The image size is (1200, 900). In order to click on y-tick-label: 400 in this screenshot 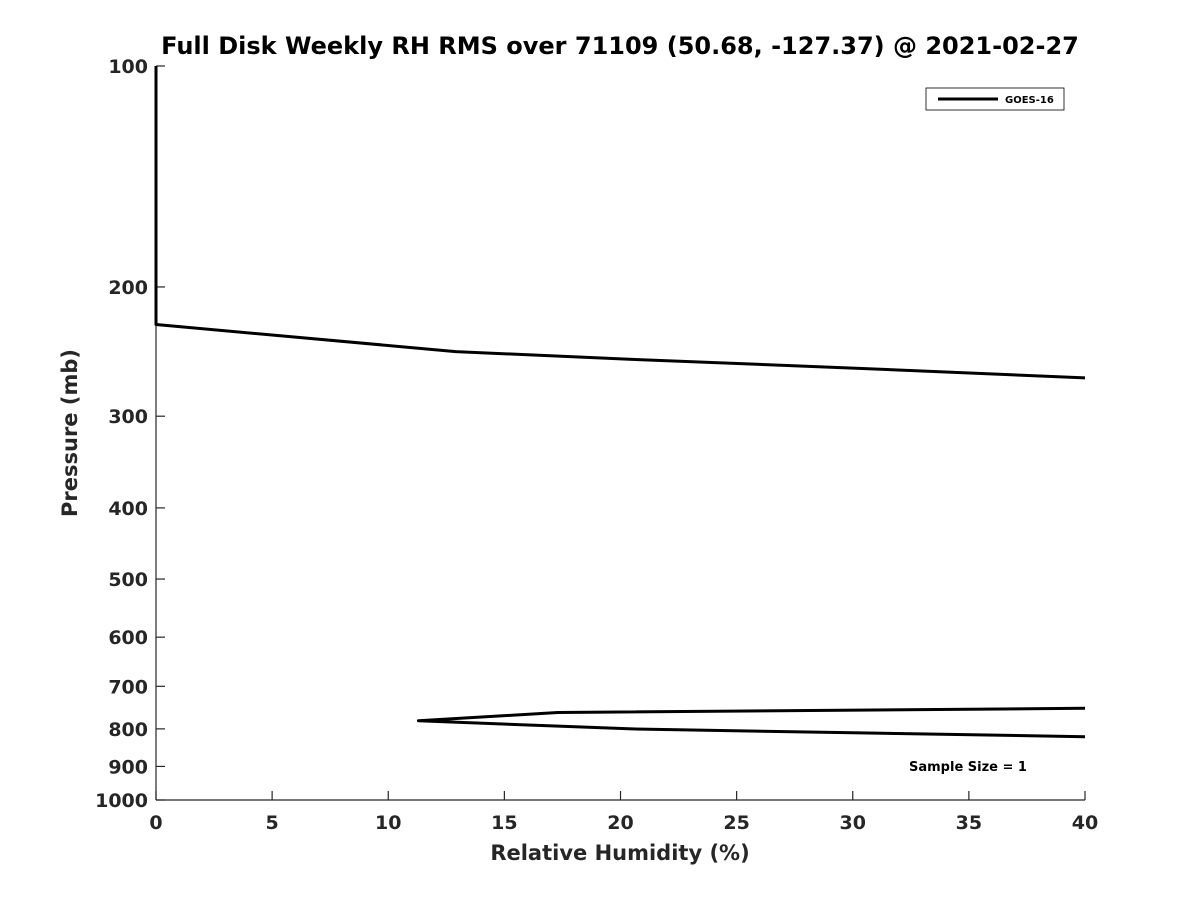, I will do `click(128, 509)`.